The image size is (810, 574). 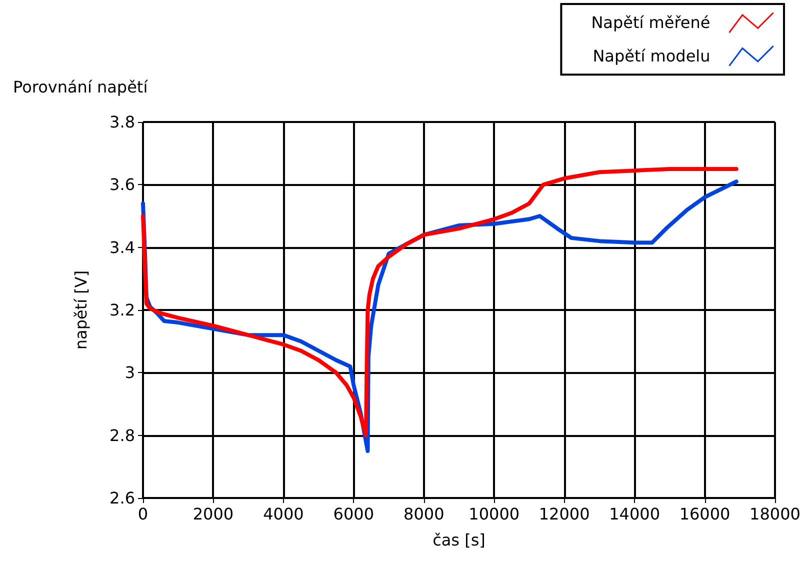 I want to click on y-tick-label: 2.6, so click(x=122, y=498).